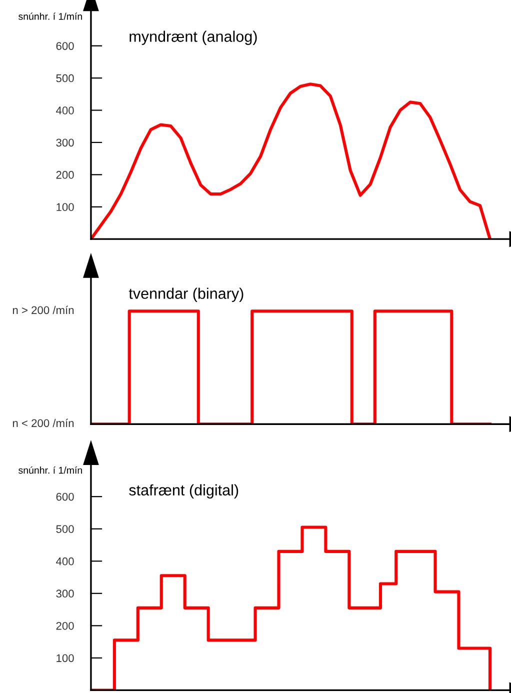 The image size is (511, 693). Describe the element at coordinates (183, 491) in the screenshot. I see `text: stafrænt (digital)` at that location.